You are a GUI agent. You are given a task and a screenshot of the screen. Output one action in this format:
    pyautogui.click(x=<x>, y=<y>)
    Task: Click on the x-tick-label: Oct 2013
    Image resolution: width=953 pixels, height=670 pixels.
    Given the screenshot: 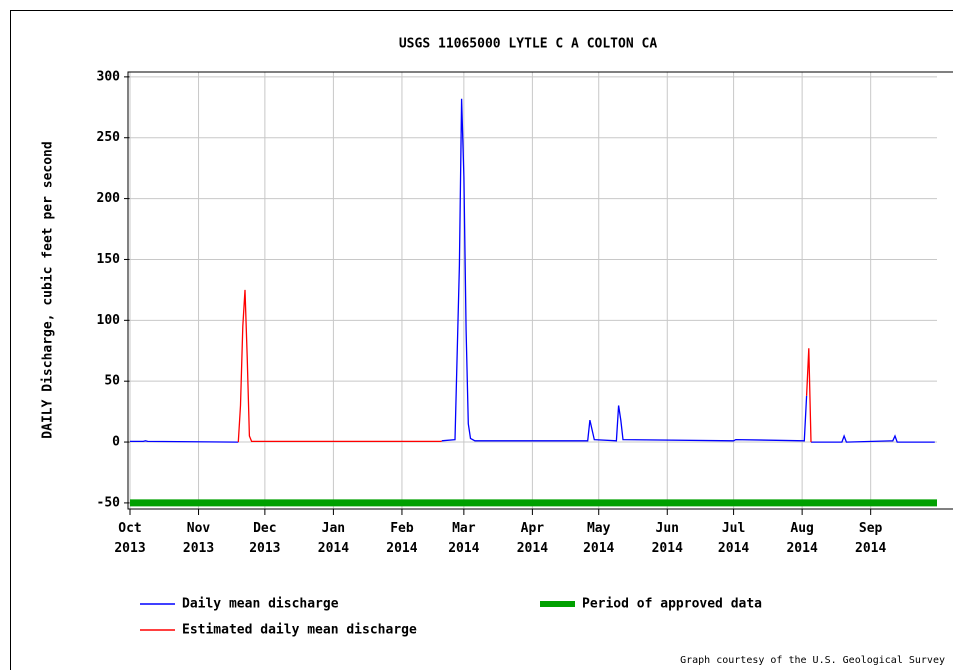 What is the action you would take?
    pyautogui.click(x=130, y=538)
    